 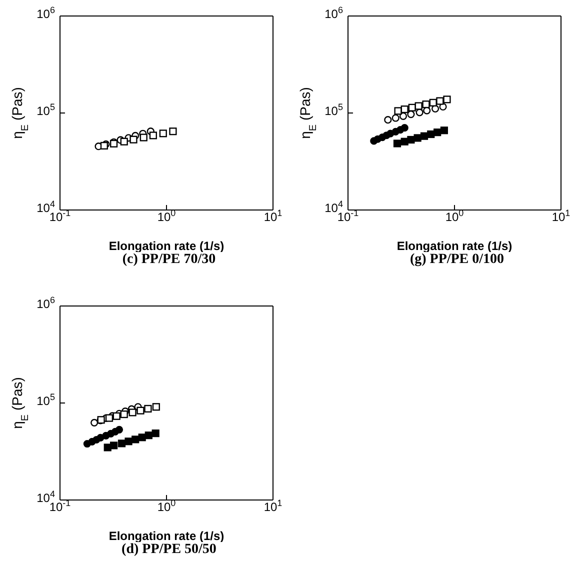 I want to click on text: (g) PP/PE 0/100, so click(x=457, y=260).